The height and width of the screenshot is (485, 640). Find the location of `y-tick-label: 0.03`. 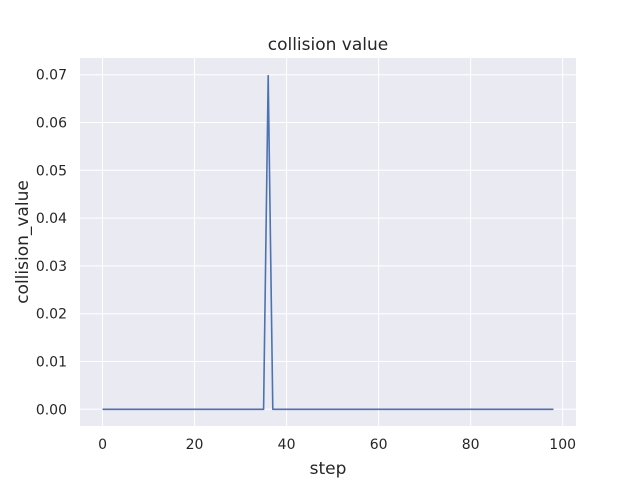

y-tick-label: 0.03 is located at coordinates (51, 267).